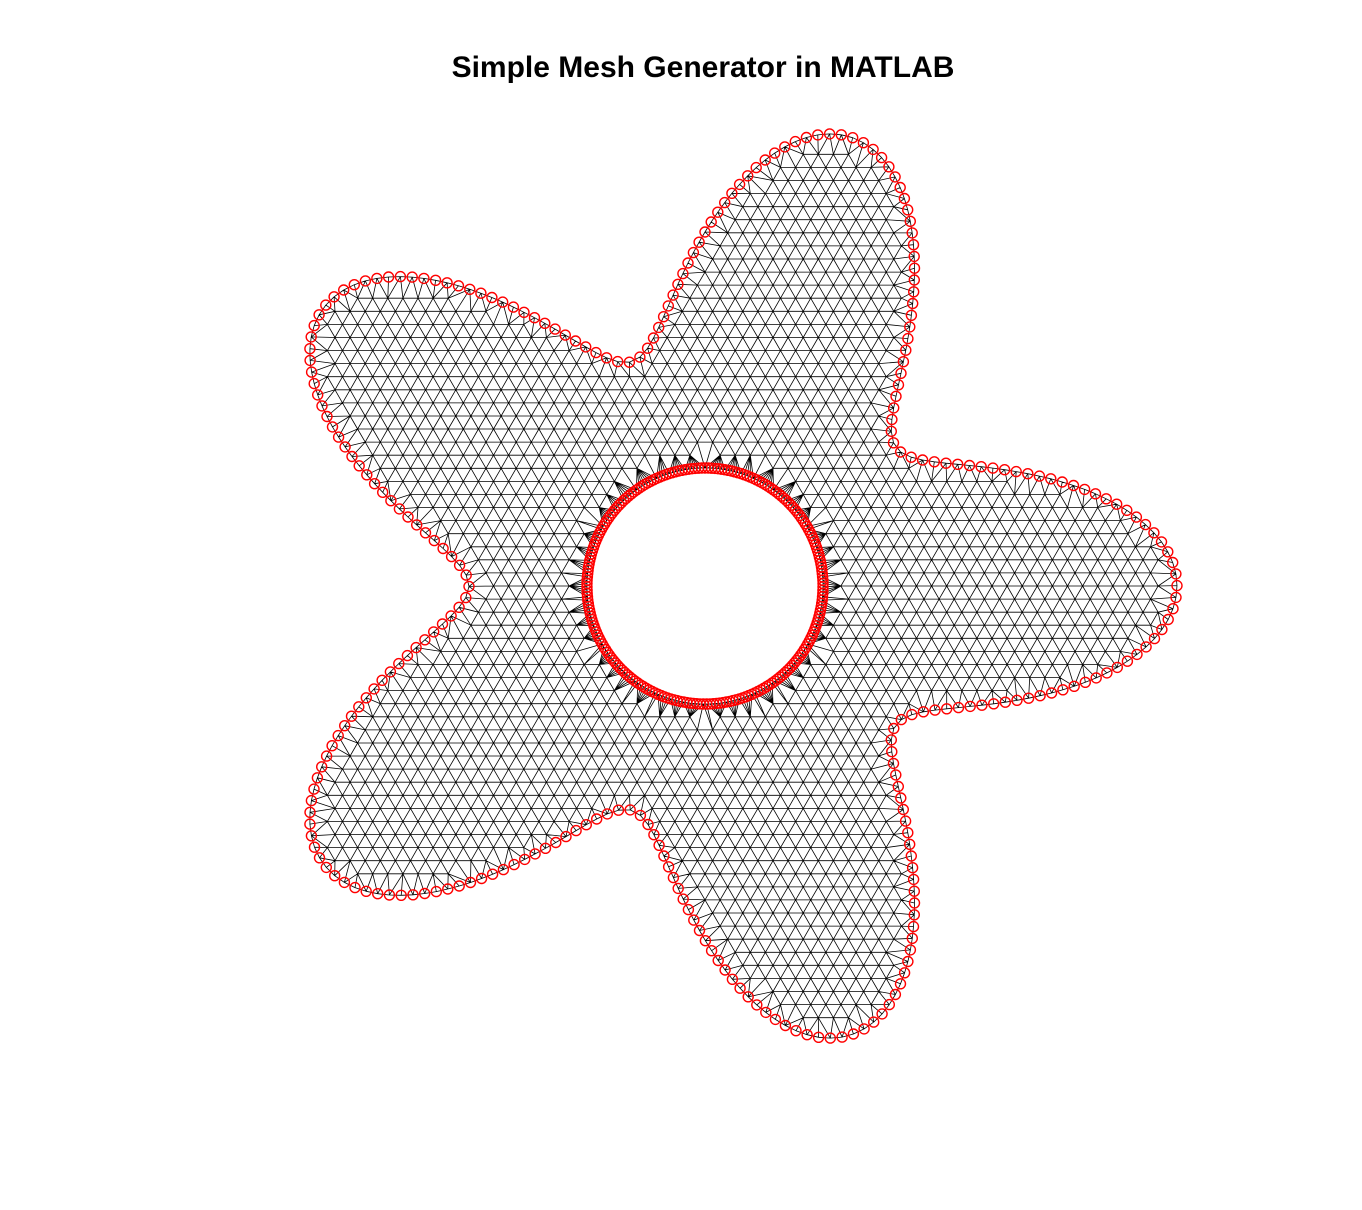 The image size is (1362, 1210). I want to click on plot-title: Simple Mesh Generator in MATLAB, so click(703, 67).